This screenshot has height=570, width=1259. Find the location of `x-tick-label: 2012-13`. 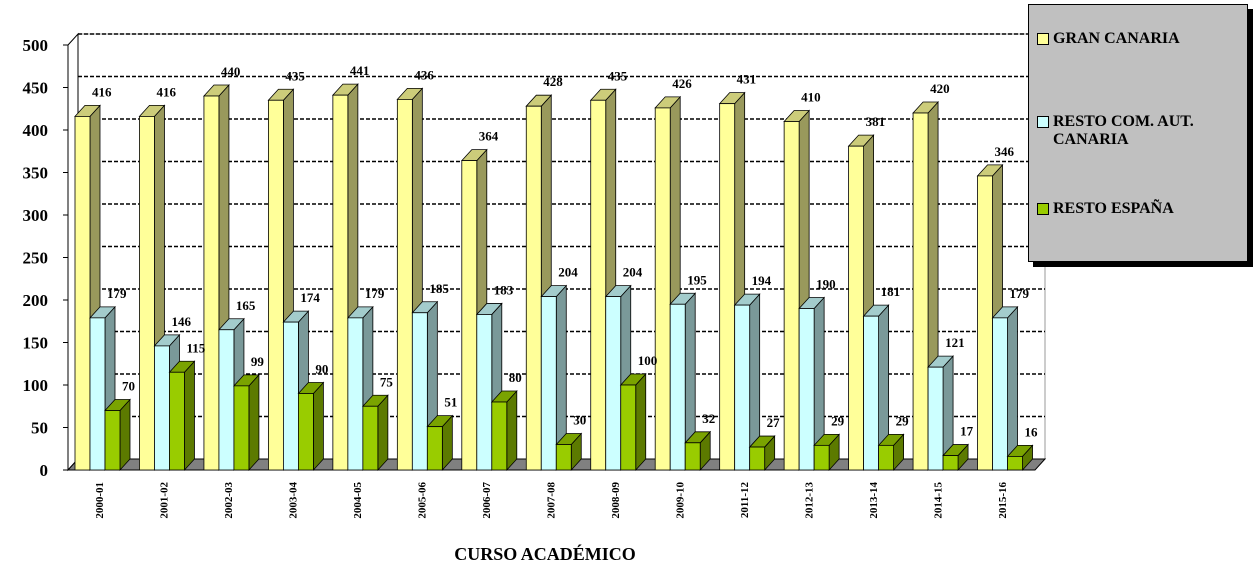

x-tick-label: 2012-13 is located at coordinates (809, 500).